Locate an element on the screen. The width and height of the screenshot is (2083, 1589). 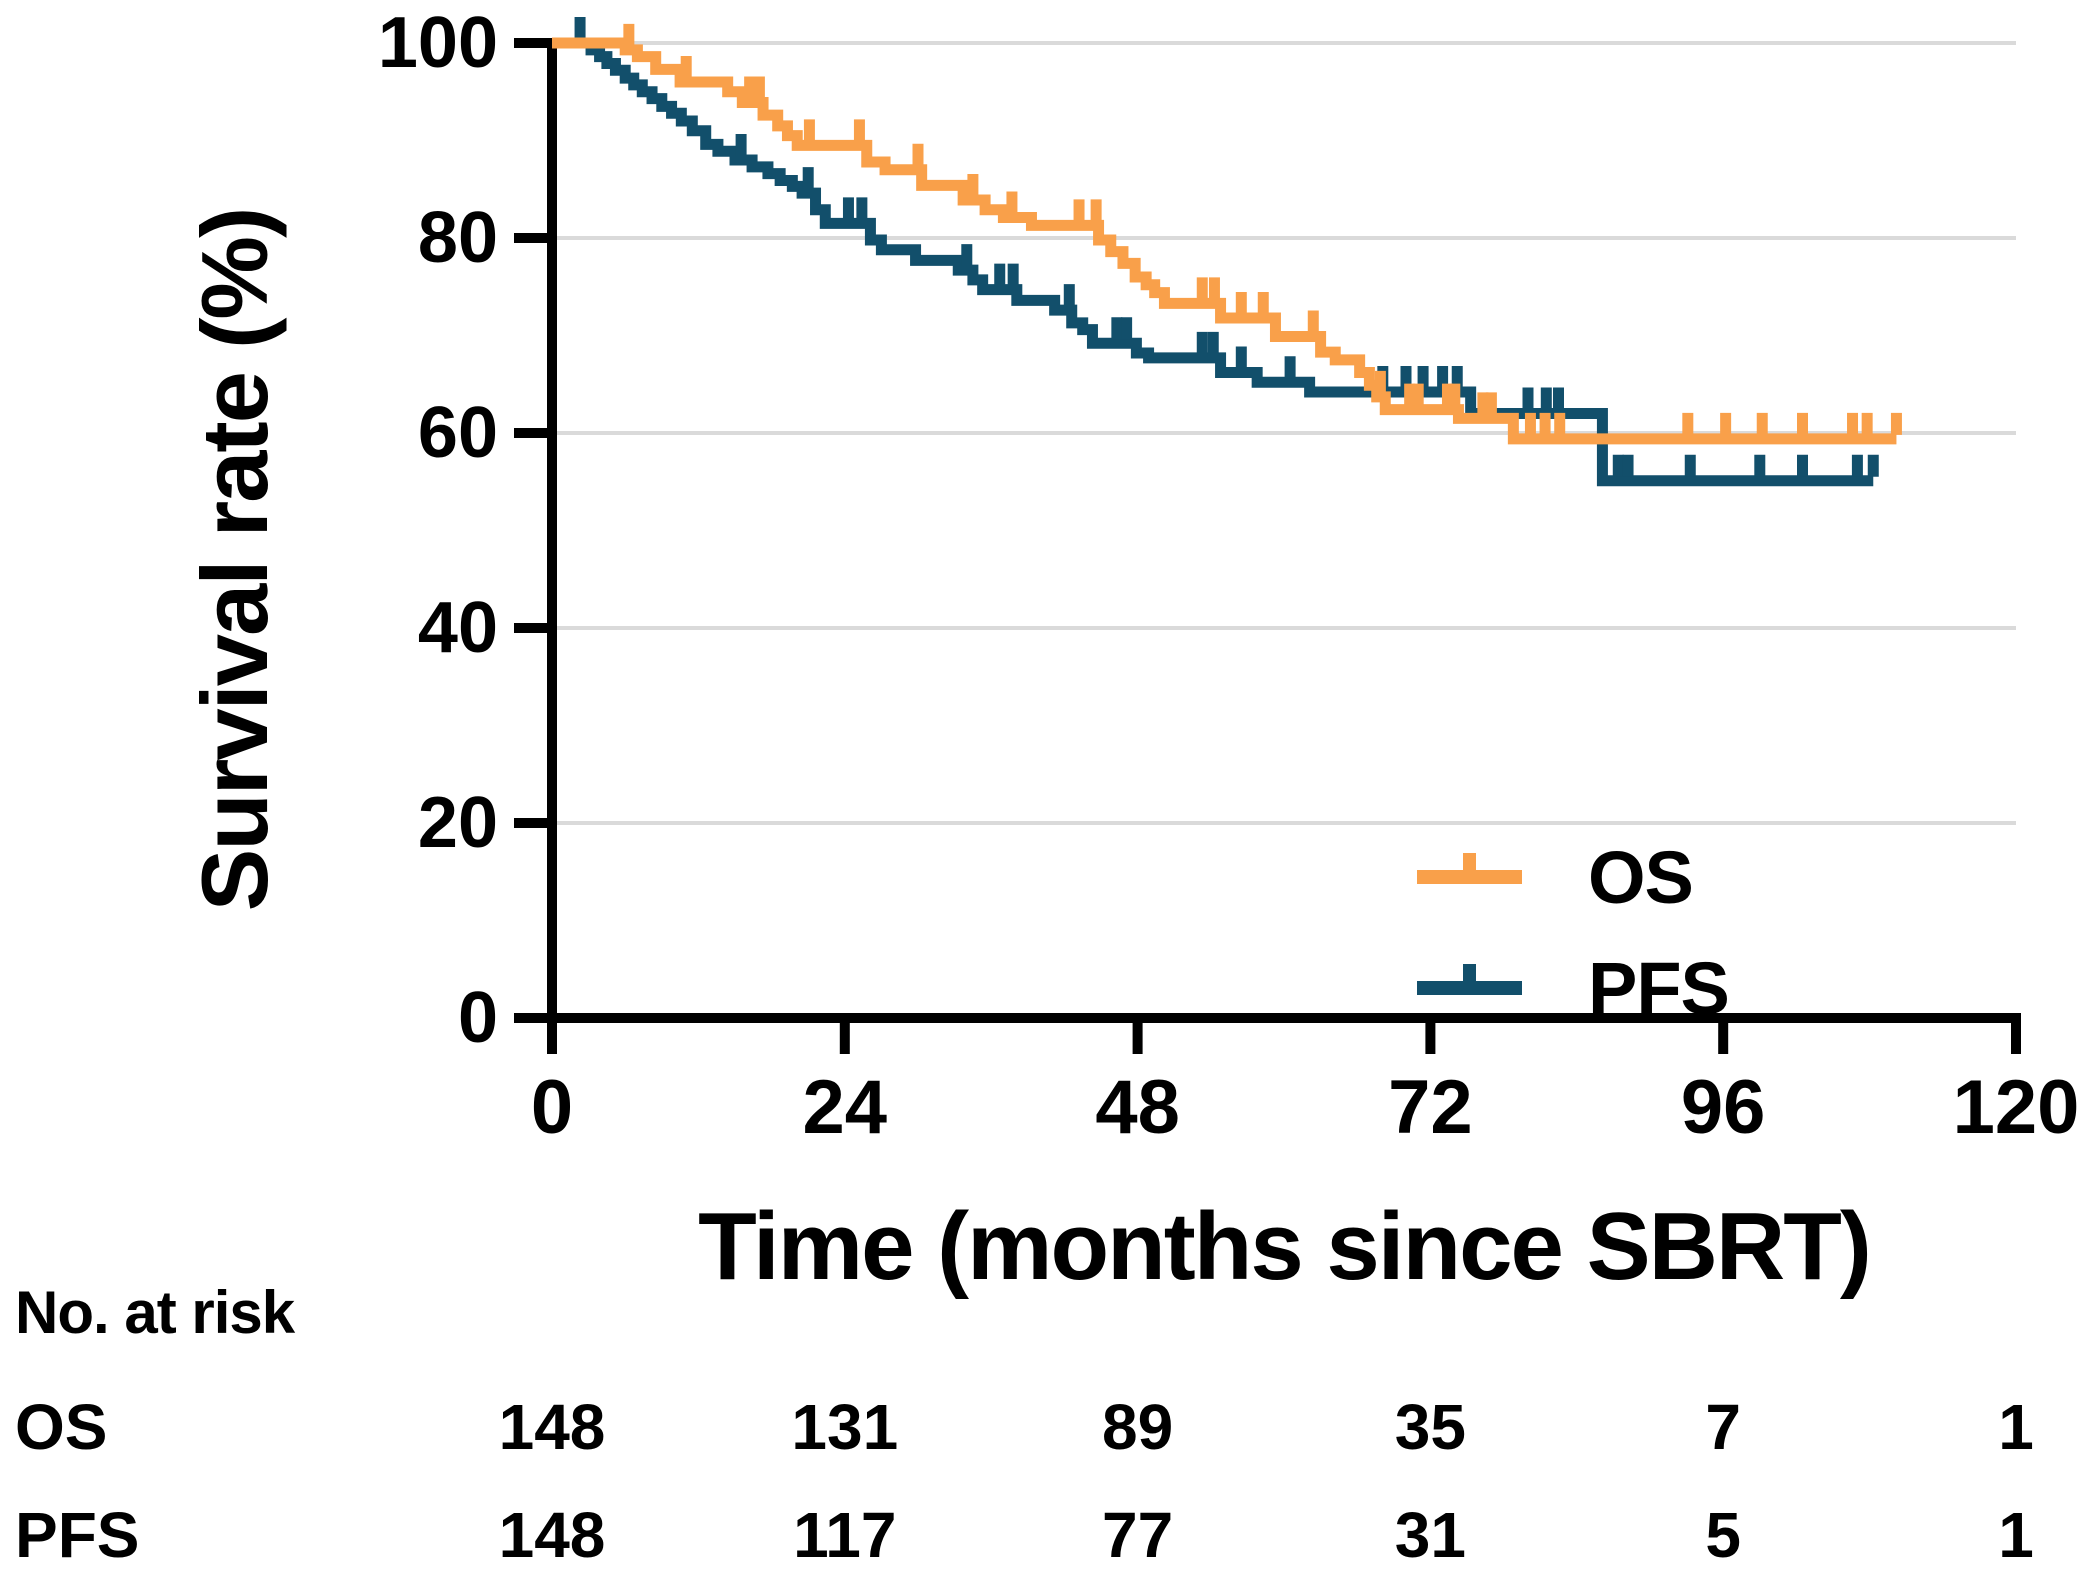
pfs-line-swatch is located at coordinates (1469, 979).